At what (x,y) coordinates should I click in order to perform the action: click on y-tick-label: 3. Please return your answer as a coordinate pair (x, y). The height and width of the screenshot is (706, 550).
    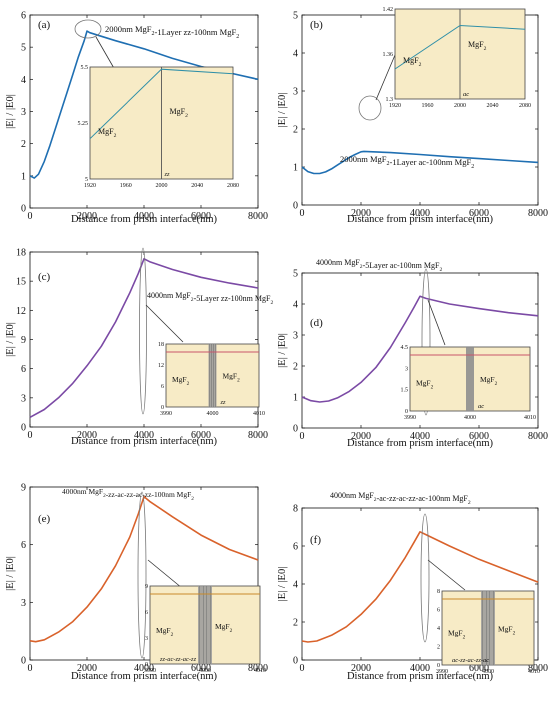
    Looking at the image, I should click on (295, 92).